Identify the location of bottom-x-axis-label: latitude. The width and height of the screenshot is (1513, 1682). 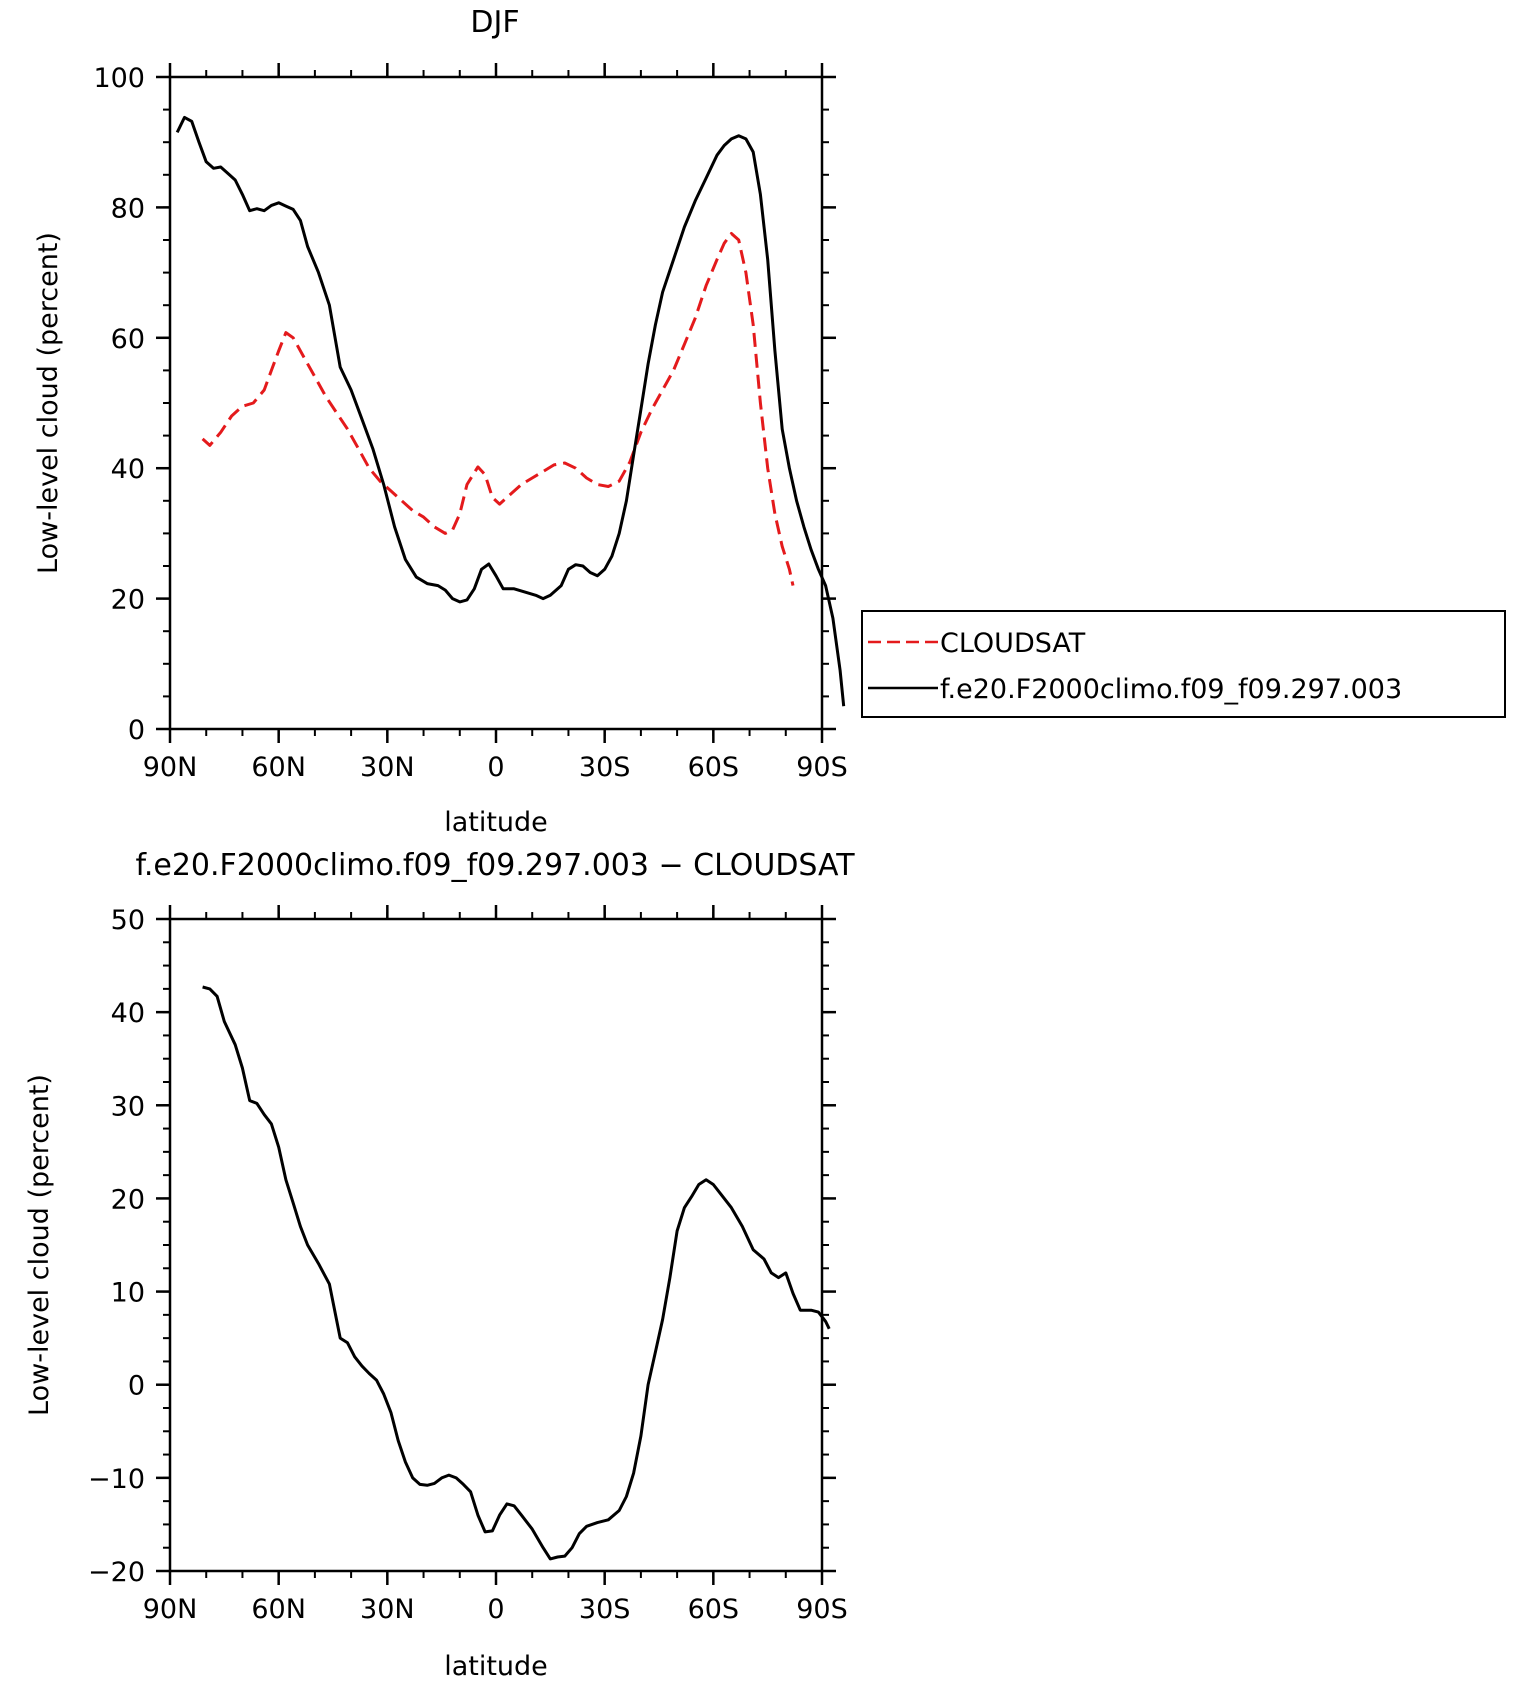
(496, 1666).